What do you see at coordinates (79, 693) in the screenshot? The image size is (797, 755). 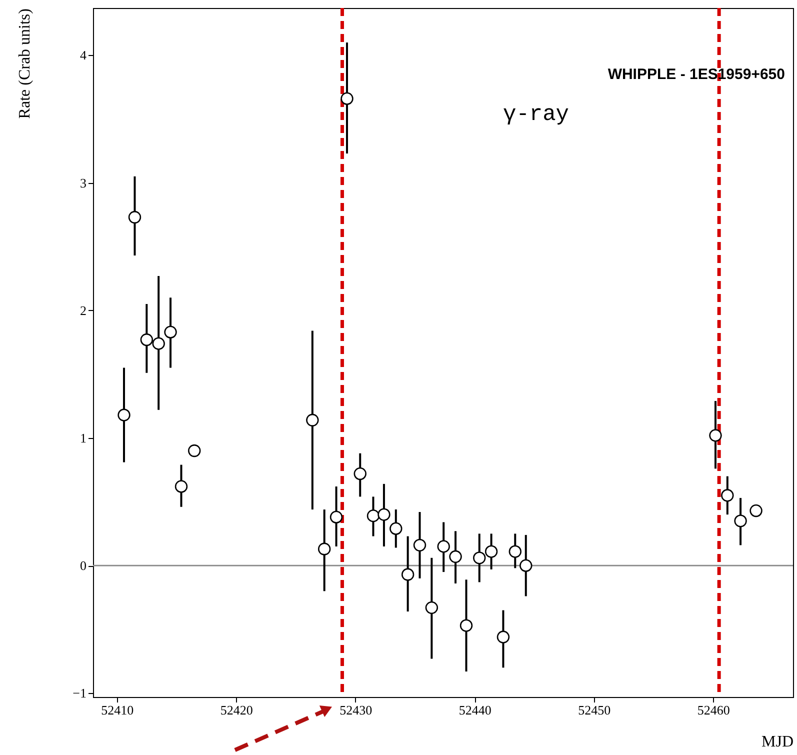 I see `y-tick-label: −1` at bounding box center [79, 693].